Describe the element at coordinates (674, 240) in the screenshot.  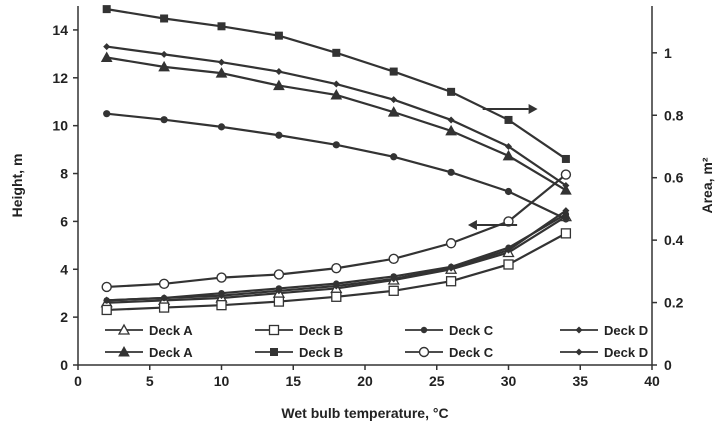
I see `y-right-tick-label: 0.4` at that location.